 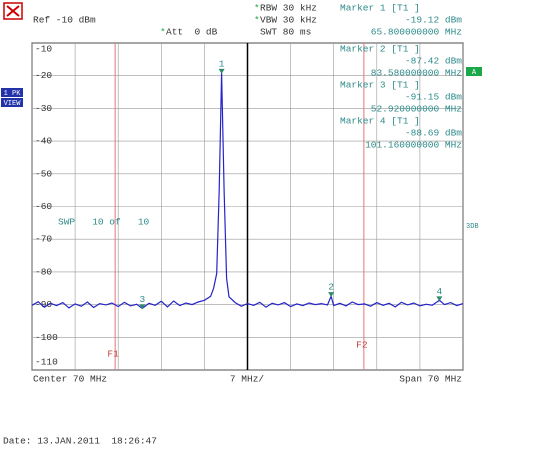 I want to click on y-tick-label: -60, so click(x=43, y=206).